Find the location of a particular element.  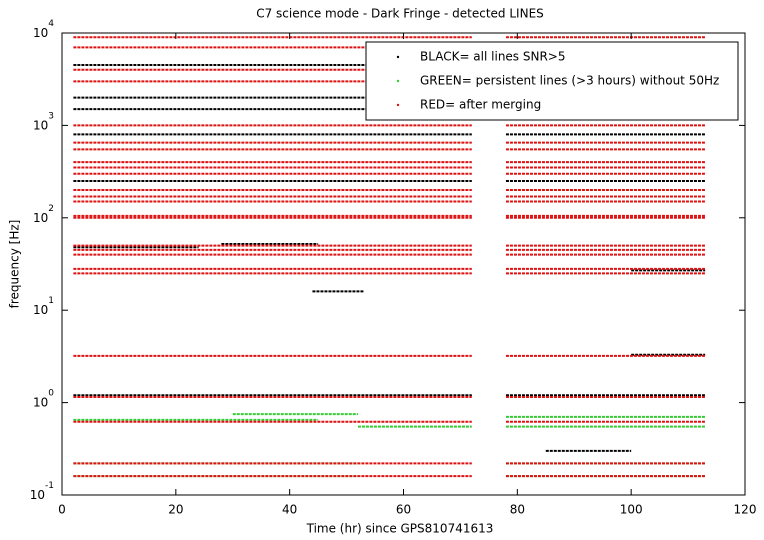

y-tick-label: 10⁴ is located at coordinates (43, 29).